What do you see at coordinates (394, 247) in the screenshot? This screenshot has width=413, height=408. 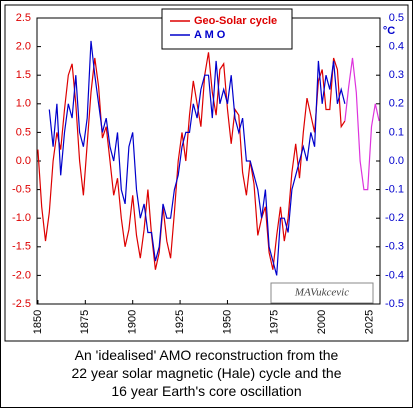 I see `y2-tick-label: -0.3` at bounding box center [394, 247].